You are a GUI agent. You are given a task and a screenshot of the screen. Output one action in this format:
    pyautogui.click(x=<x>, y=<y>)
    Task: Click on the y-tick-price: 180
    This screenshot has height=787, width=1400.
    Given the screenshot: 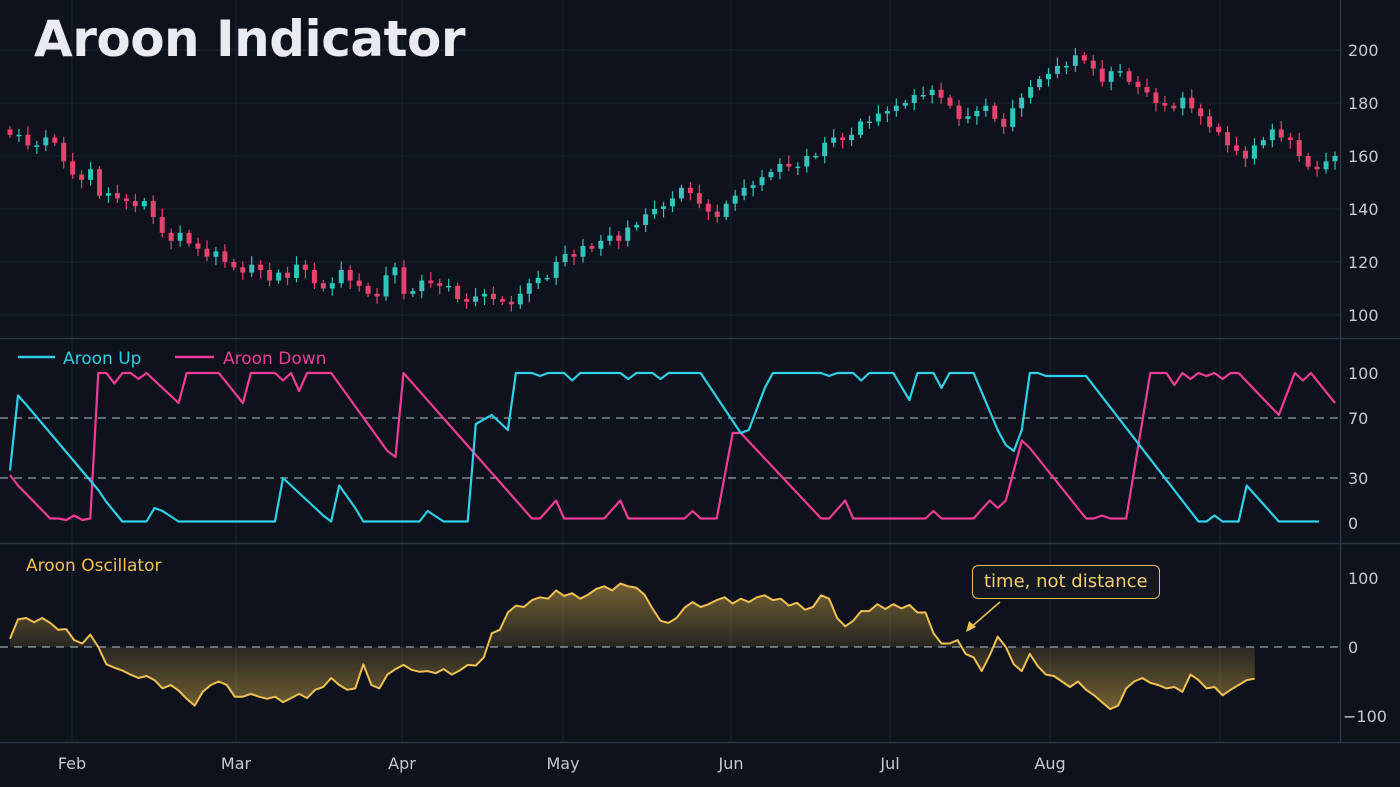 What is the action you would take?
    pyautogui.click(x=1363, y=103)
    